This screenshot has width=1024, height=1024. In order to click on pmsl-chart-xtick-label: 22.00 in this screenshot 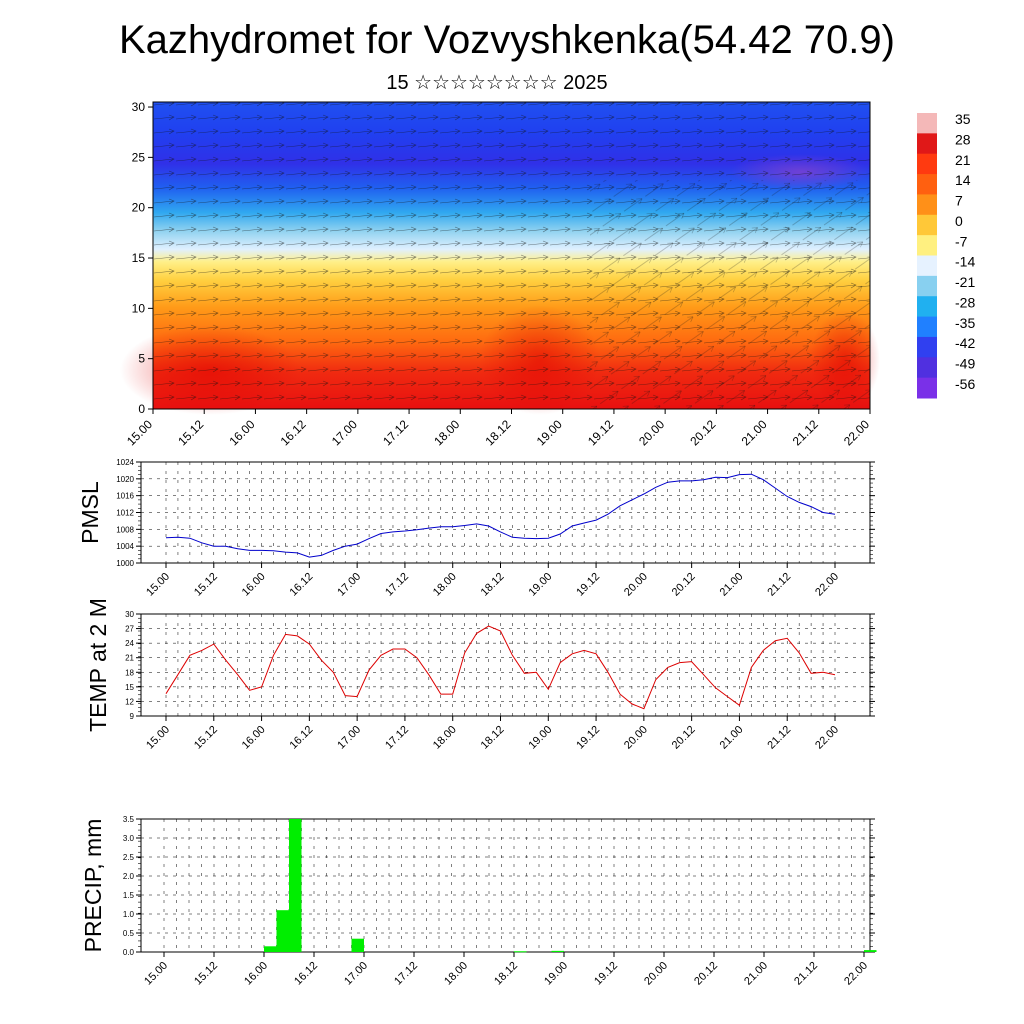, I will do `click(827, 585)`.